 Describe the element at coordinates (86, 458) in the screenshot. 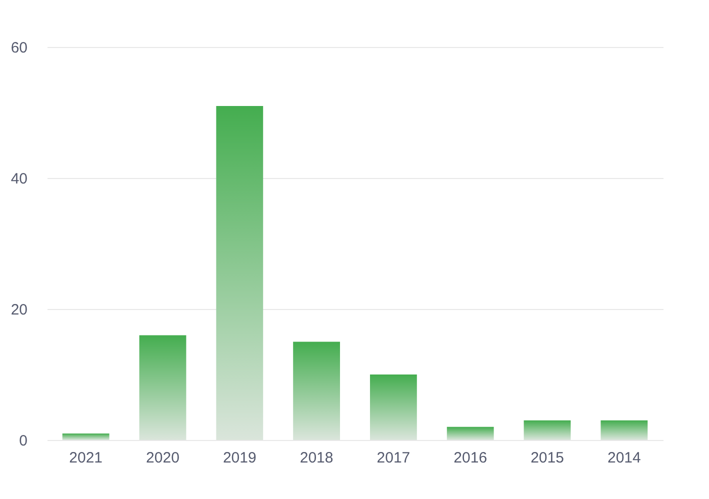

I see `x-tick-label: 2021` at that location.